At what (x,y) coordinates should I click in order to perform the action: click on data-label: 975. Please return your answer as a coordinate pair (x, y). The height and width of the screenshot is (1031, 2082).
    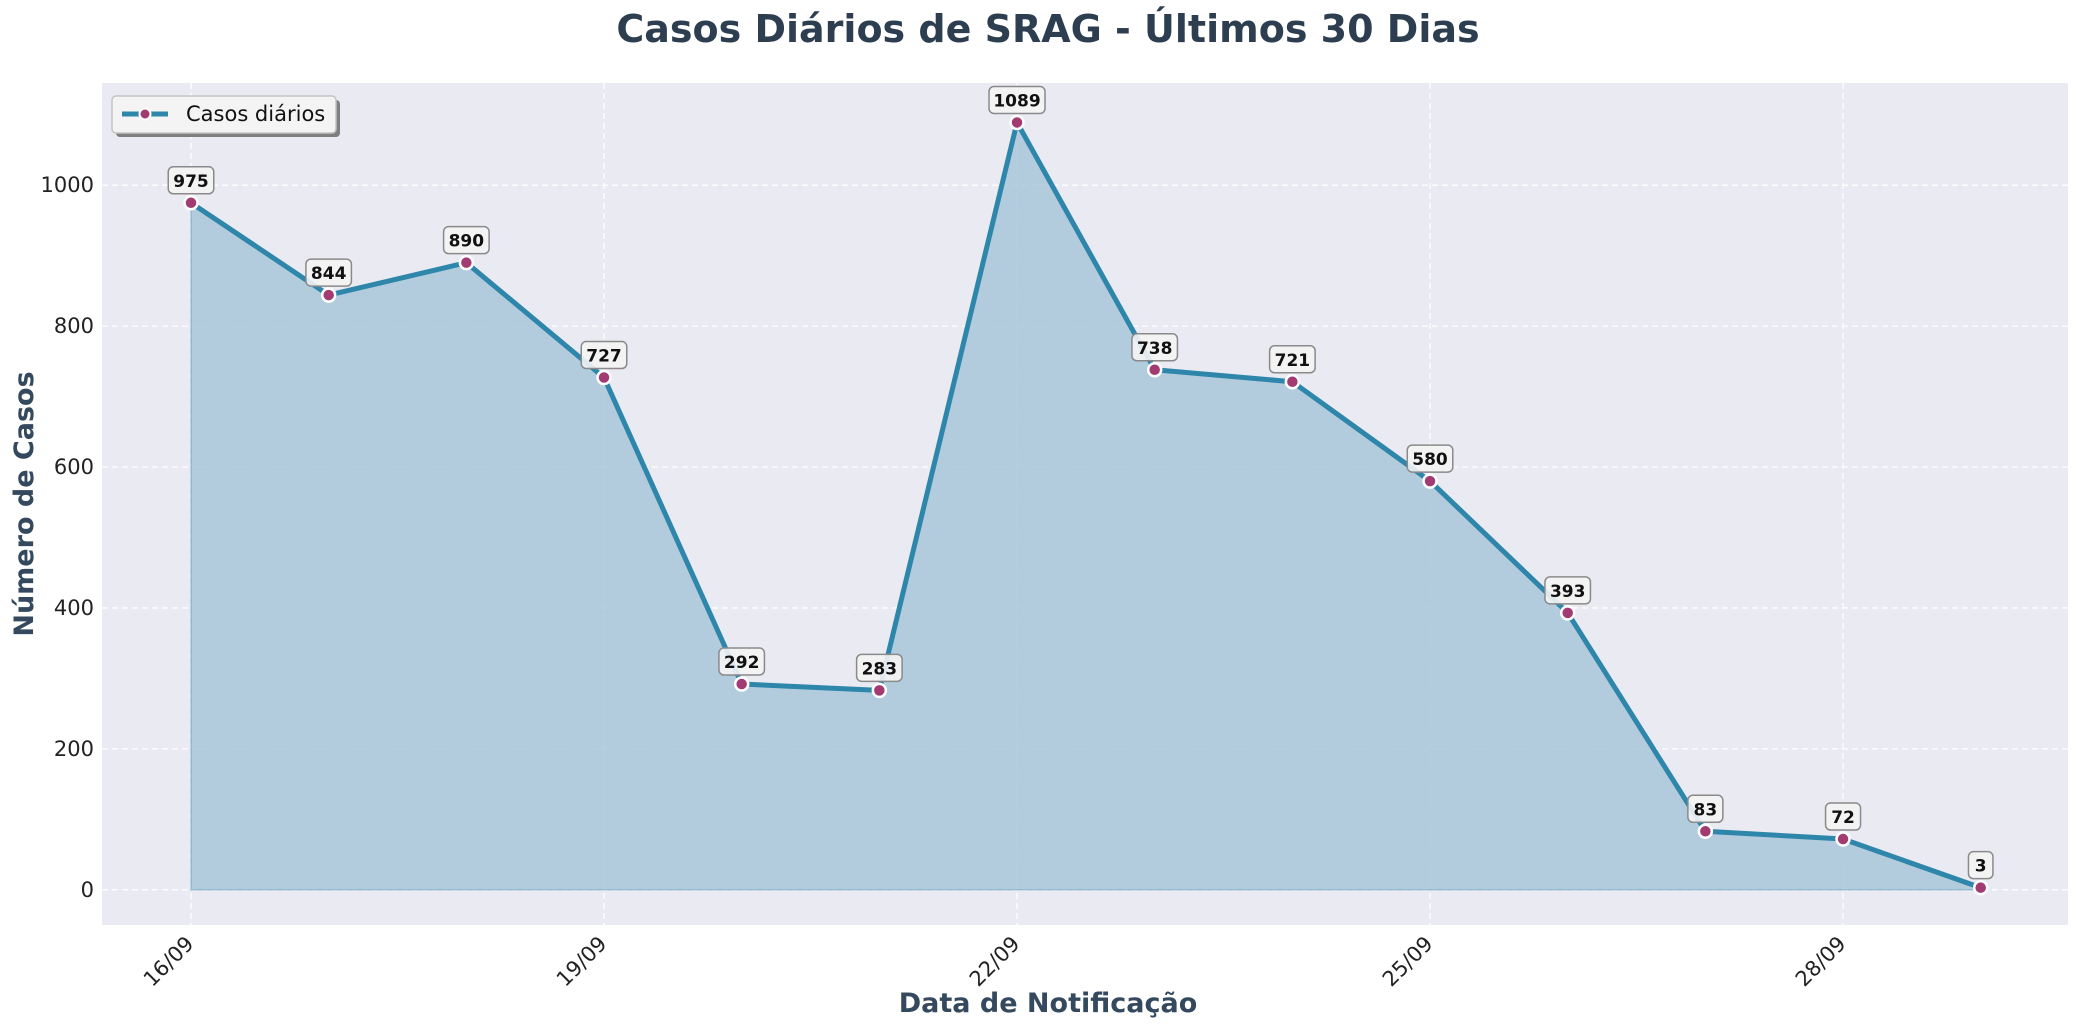
    Looking at the image, I should click on (191, 180).